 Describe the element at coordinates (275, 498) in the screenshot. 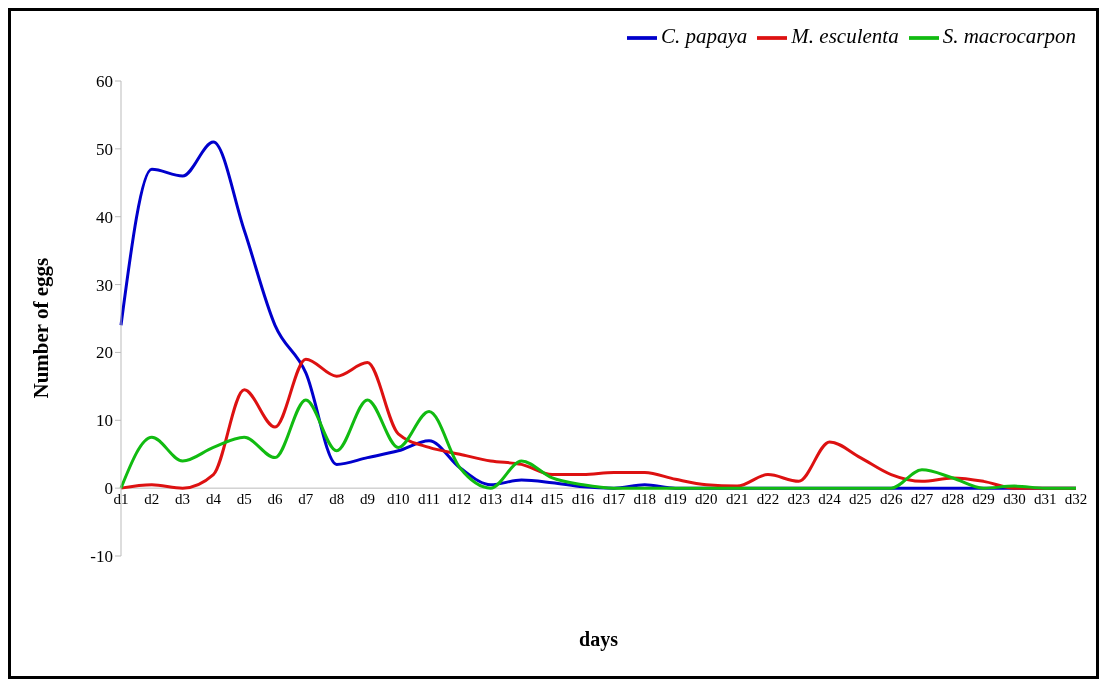

I see `x-tick-label: d6` at that location.